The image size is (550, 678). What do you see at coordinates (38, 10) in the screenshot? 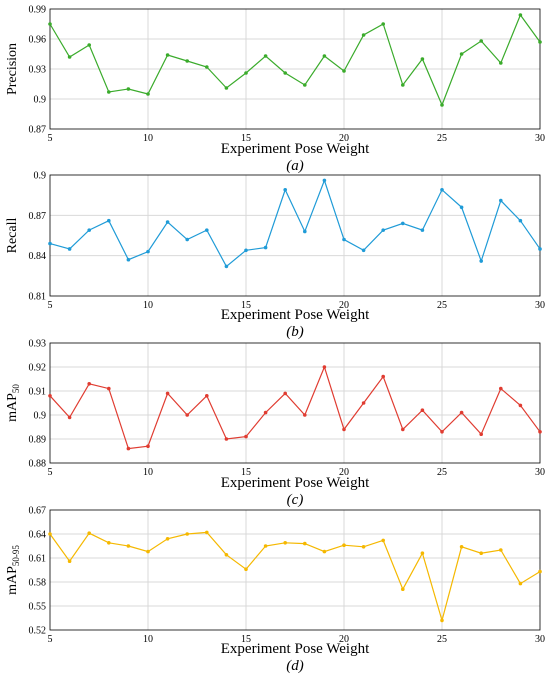
I see `y-tick-label: 0.99` at bounding box center [38, 10].